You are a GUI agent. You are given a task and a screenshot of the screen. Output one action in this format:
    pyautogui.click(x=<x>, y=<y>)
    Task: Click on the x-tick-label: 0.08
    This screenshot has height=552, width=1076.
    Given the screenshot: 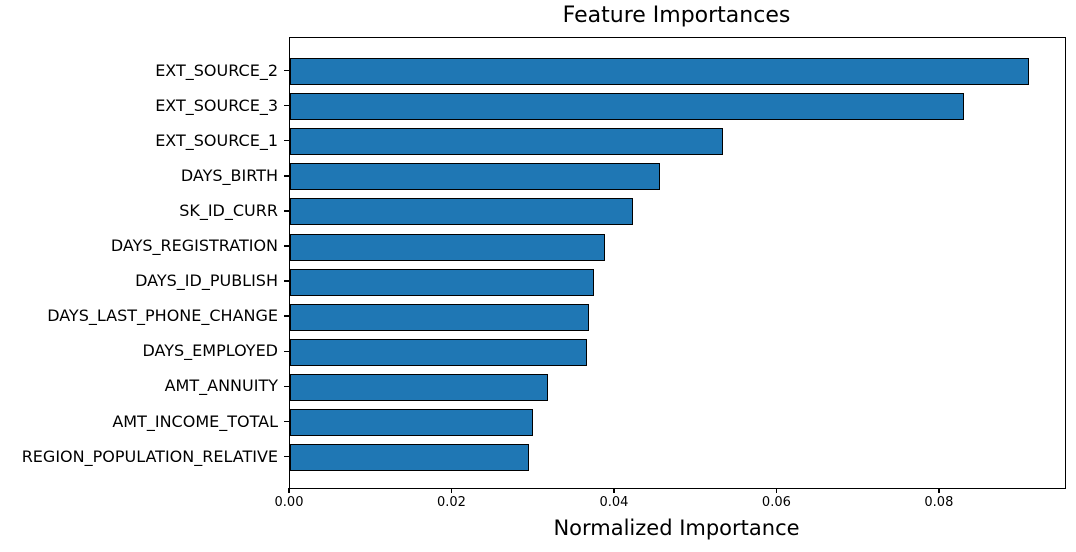 What is the action you would take?
    pyautogui.click(x=939, y=502)
    